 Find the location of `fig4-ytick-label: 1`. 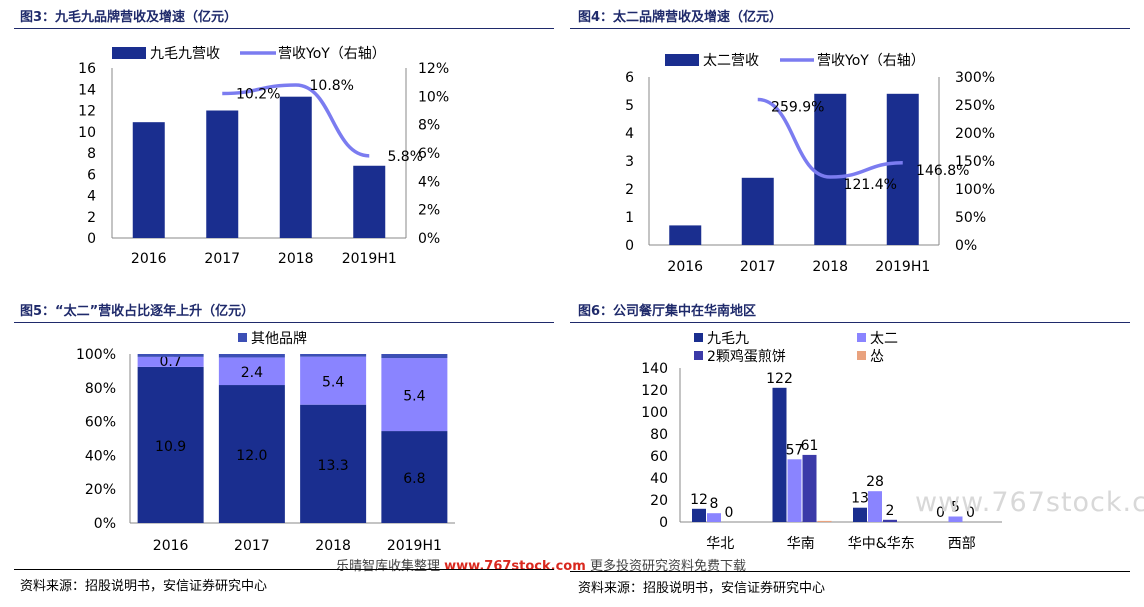

fig4-ytick-label: 1 is located at coordinates (629, 218).